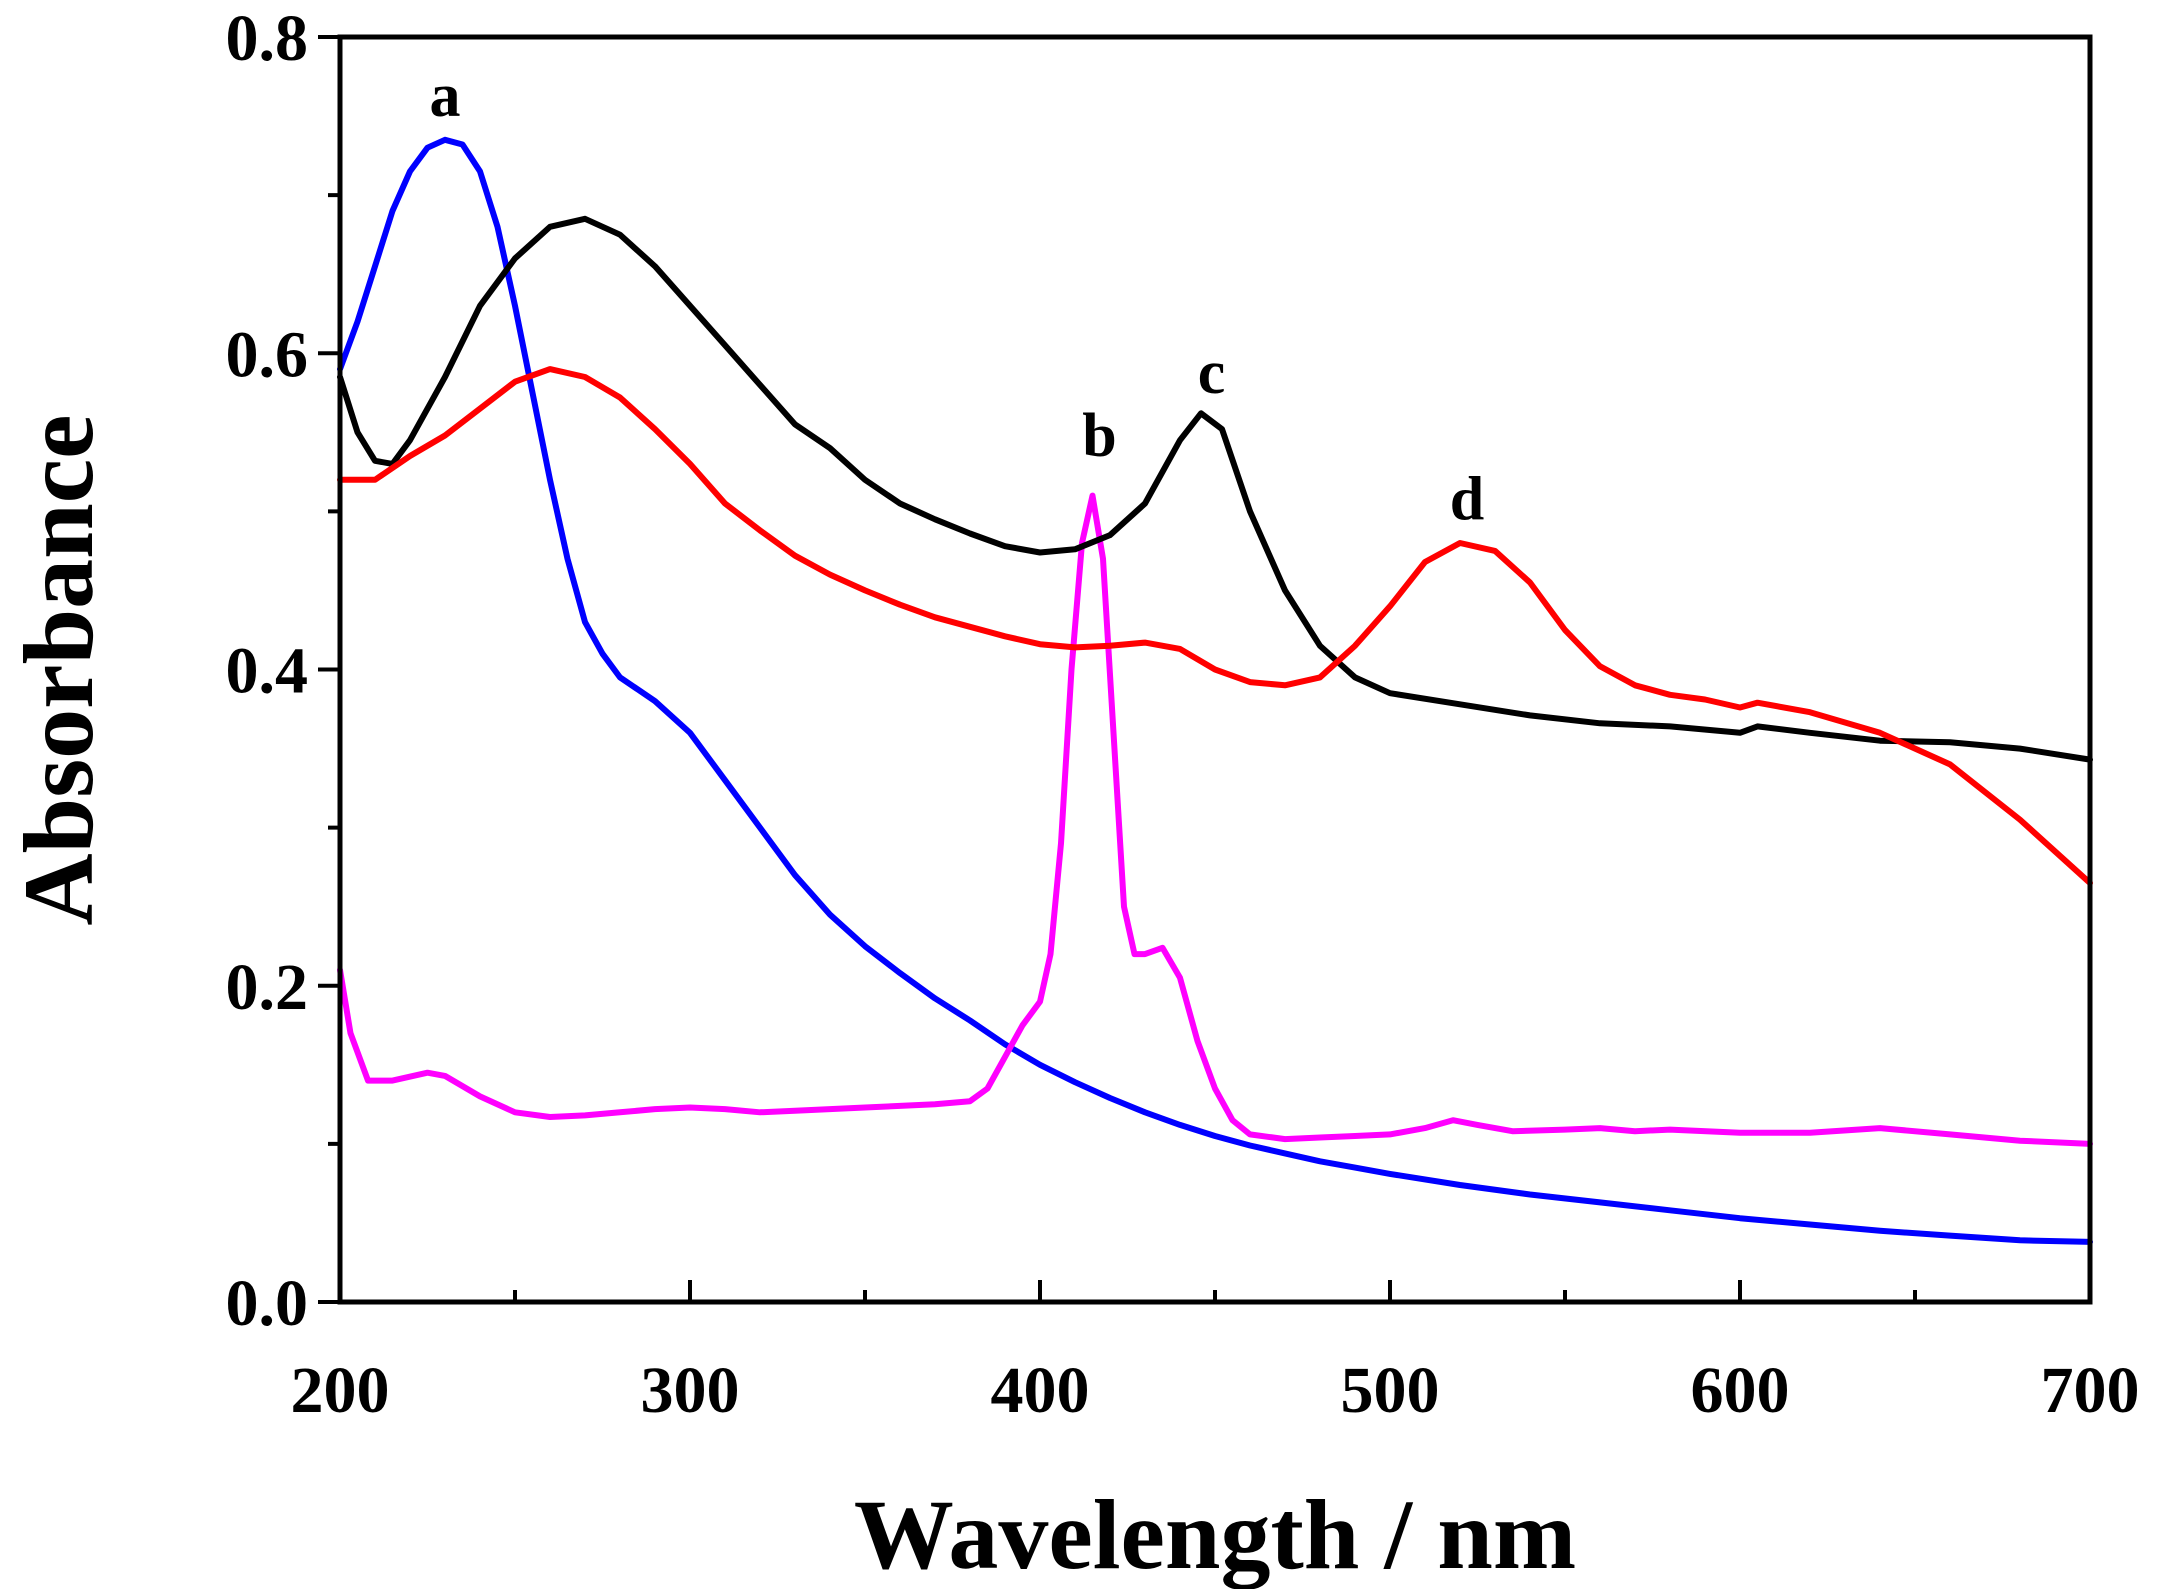 Image resolution: width=2165 pixels, height=1589 pixels. Describe the element at coordinates (267, 1303) in the screenshot. I see `y-tick-label: 0.0` at that location.